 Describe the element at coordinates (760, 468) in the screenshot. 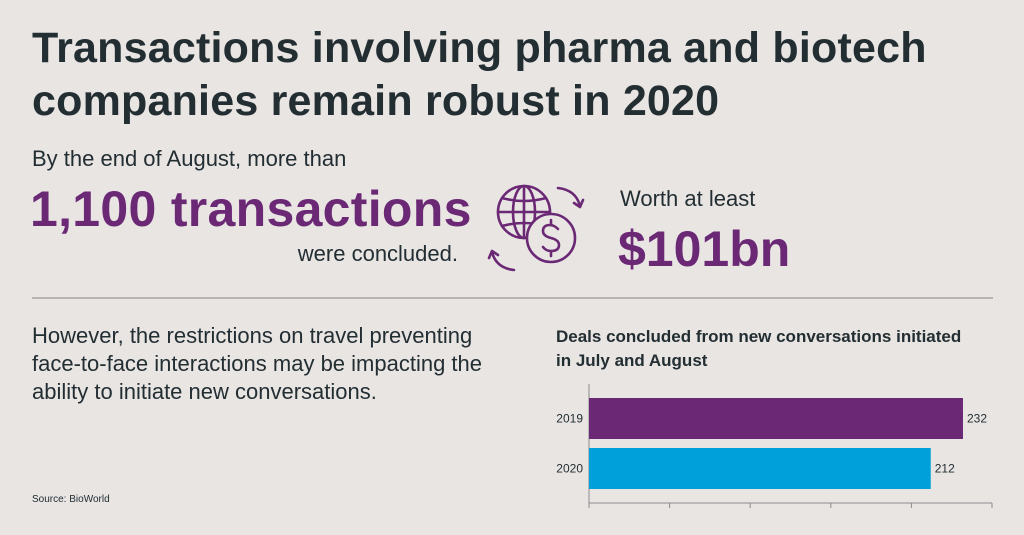

I see `bar-2020` at that location.